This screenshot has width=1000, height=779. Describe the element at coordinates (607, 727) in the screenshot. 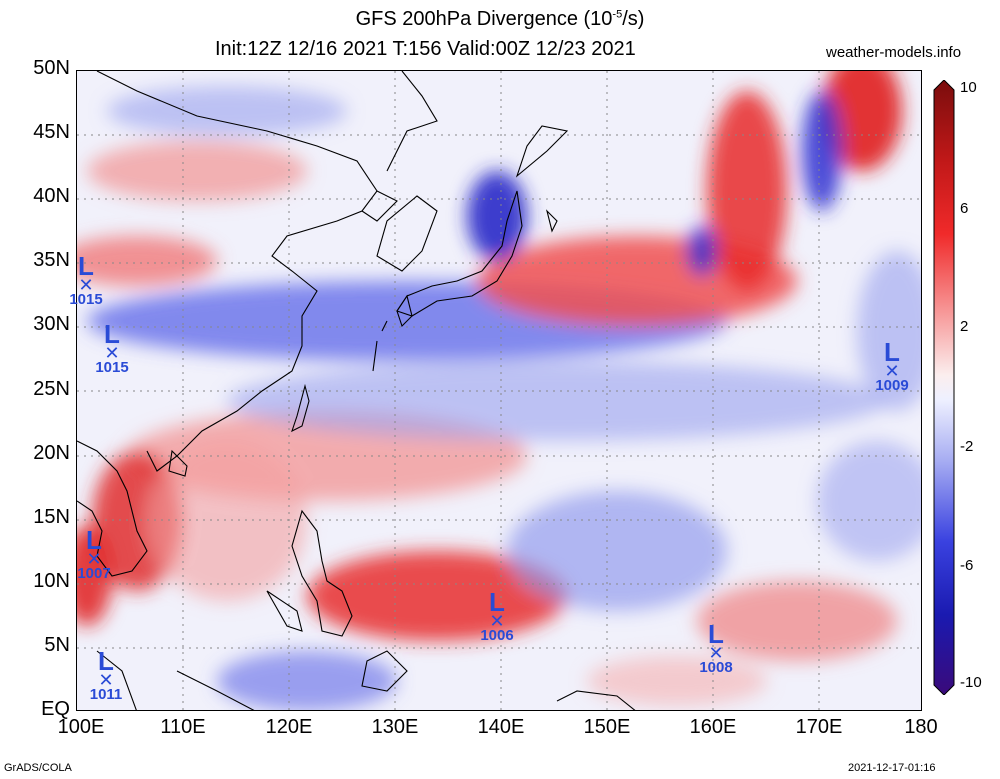

I see `lon-label-150e: 150E` at that location.